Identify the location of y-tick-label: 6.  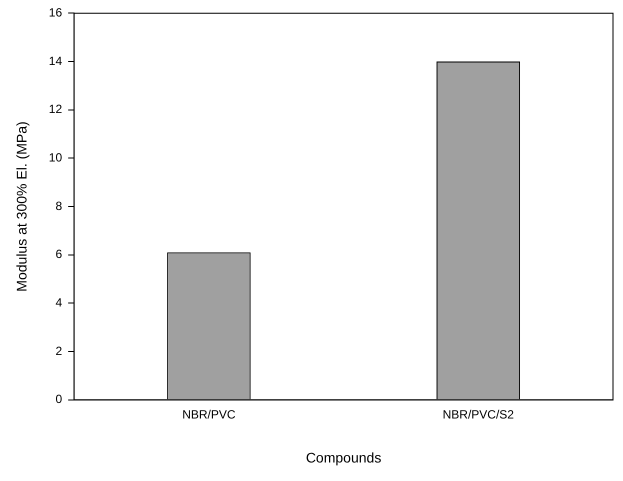
(58, 254).